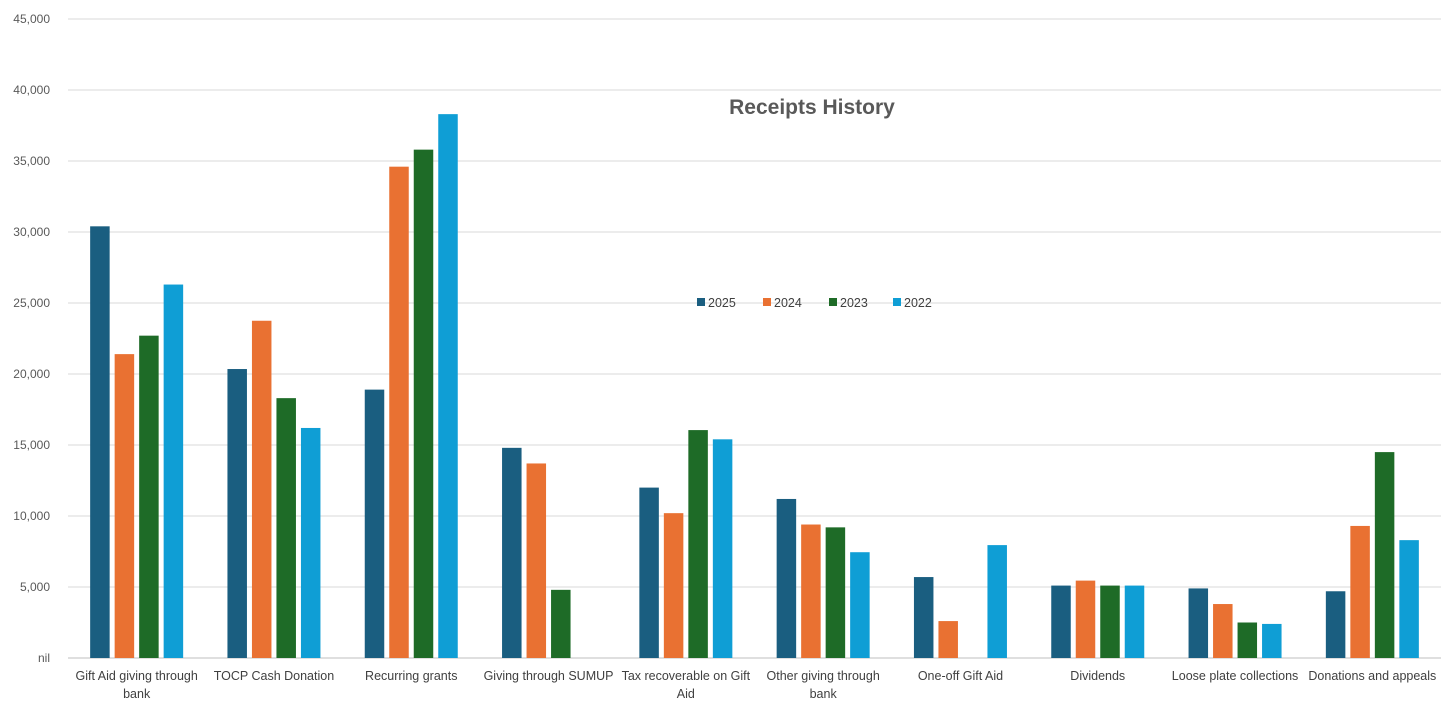 The image size is (1449, 701). I want to click on y-tick-label: 30,000, so click(31, 232).